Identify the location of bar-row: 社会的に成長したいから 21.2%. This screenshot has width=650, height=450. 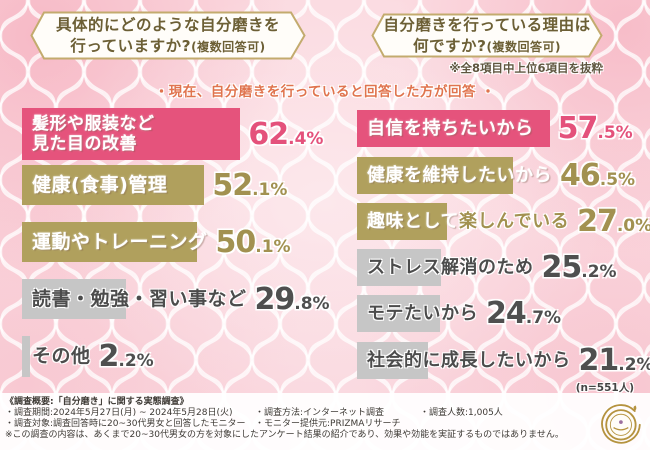
(503, 360).